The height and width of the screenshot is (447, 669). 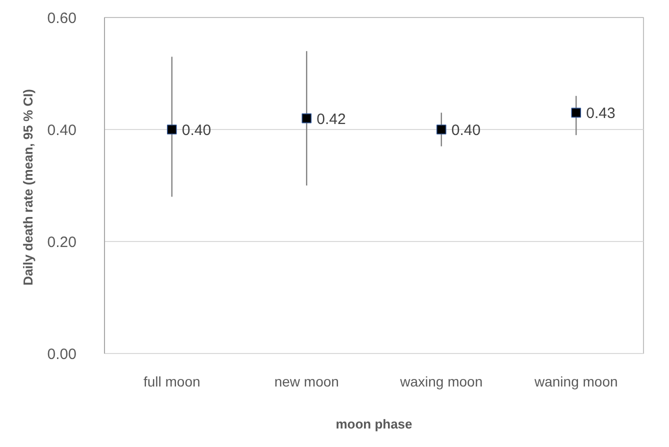 I want to click on y-tick-label: 0.40, so click(x=62, y=130).